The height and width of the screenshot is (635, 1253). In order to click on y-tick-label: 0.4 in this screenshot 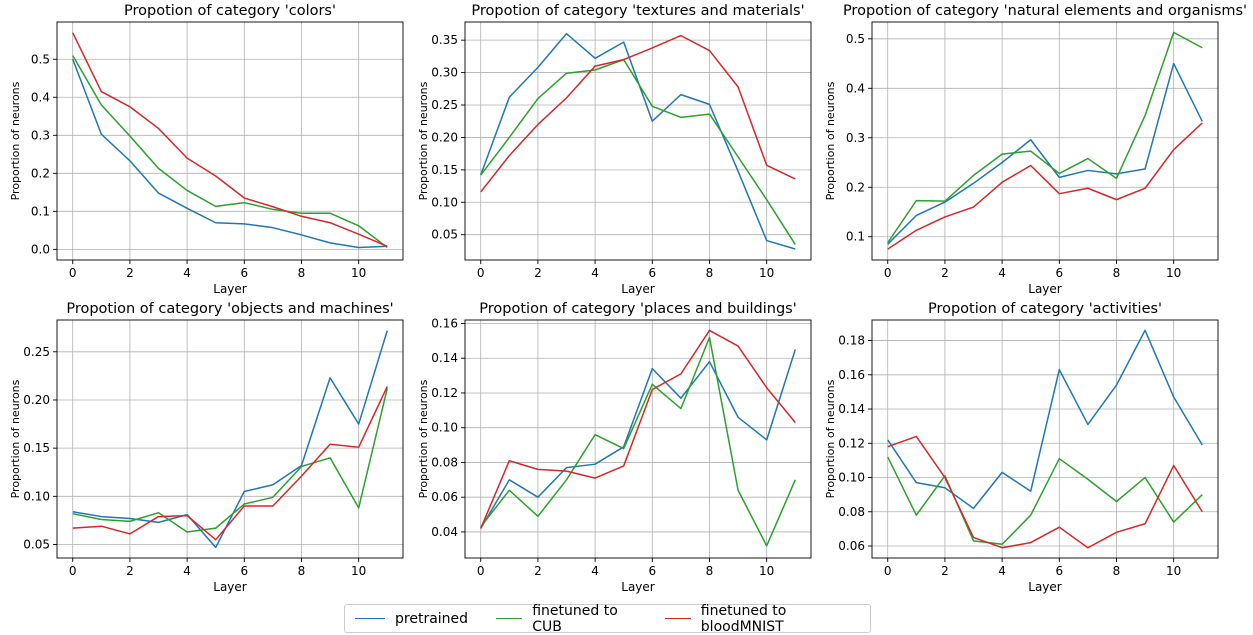, I will do `click(40, 97)`.